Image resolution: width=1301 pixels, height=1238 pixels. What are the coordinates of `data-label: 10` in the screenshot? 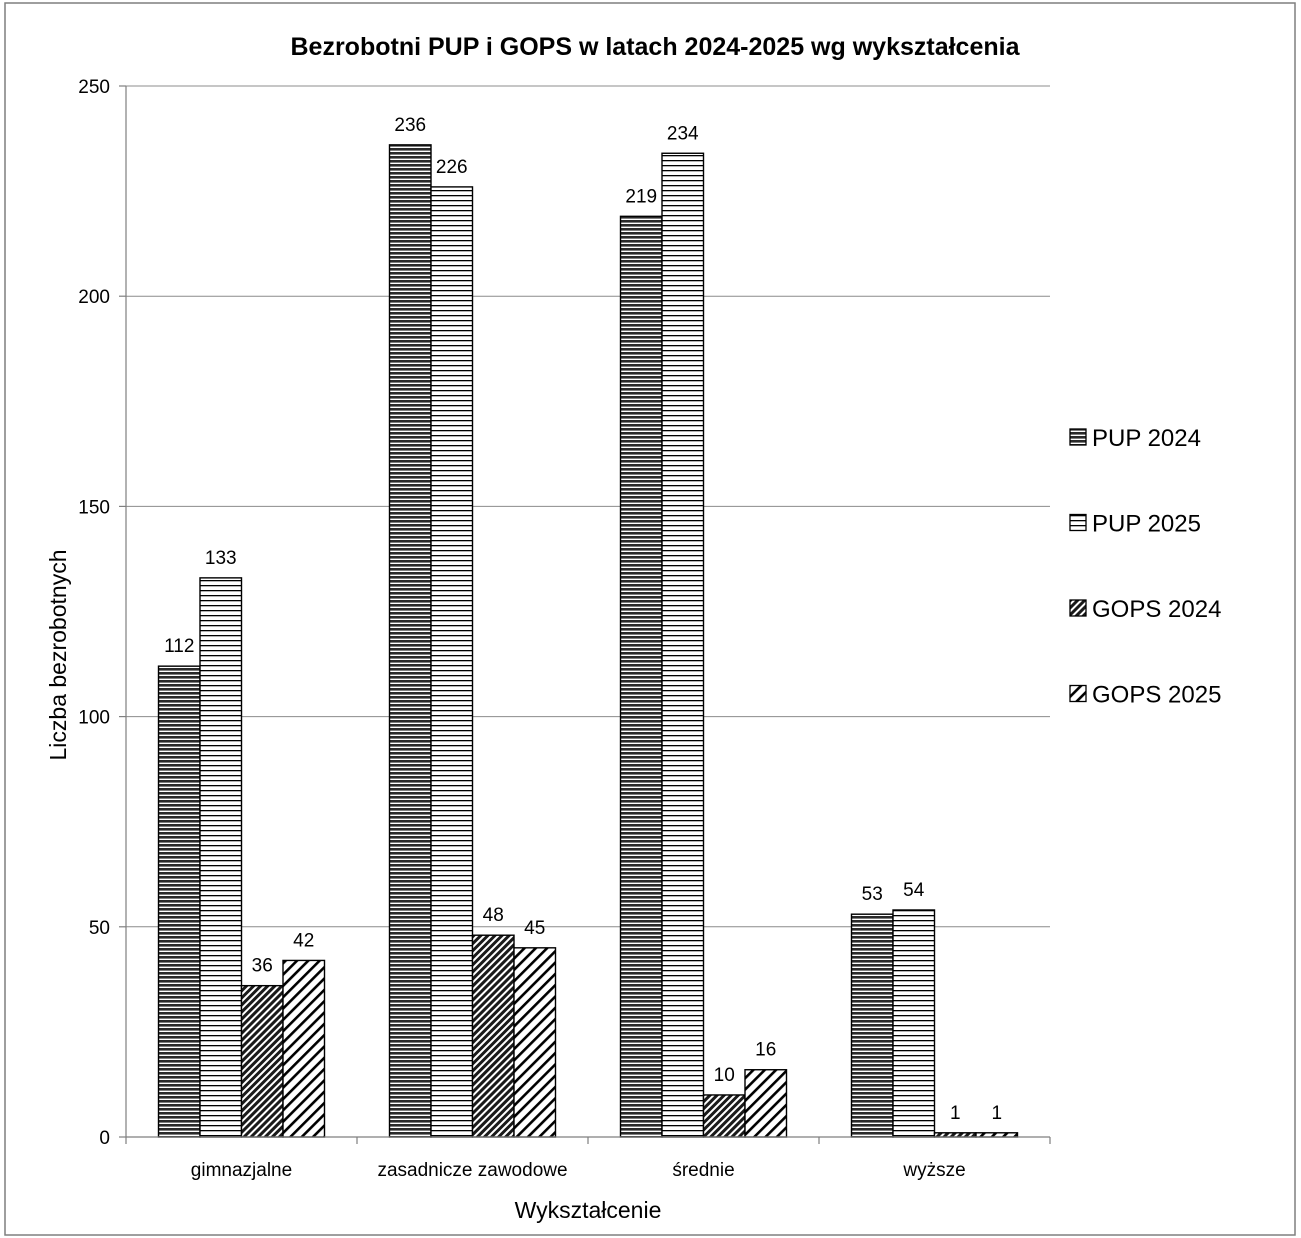 It's located at (724, 1075).